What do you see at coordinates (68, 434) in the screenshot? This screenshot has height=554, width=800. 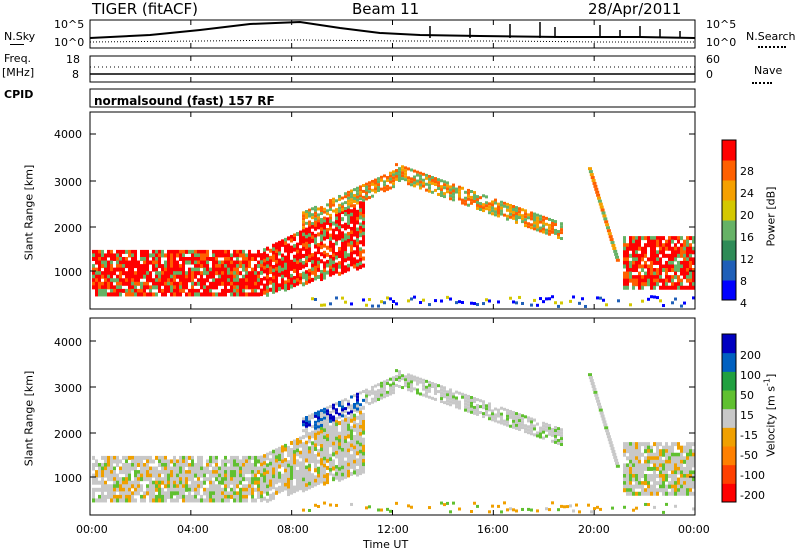 I see `velocity-ytick-2000: 2000` at bounding box center [68, 434].